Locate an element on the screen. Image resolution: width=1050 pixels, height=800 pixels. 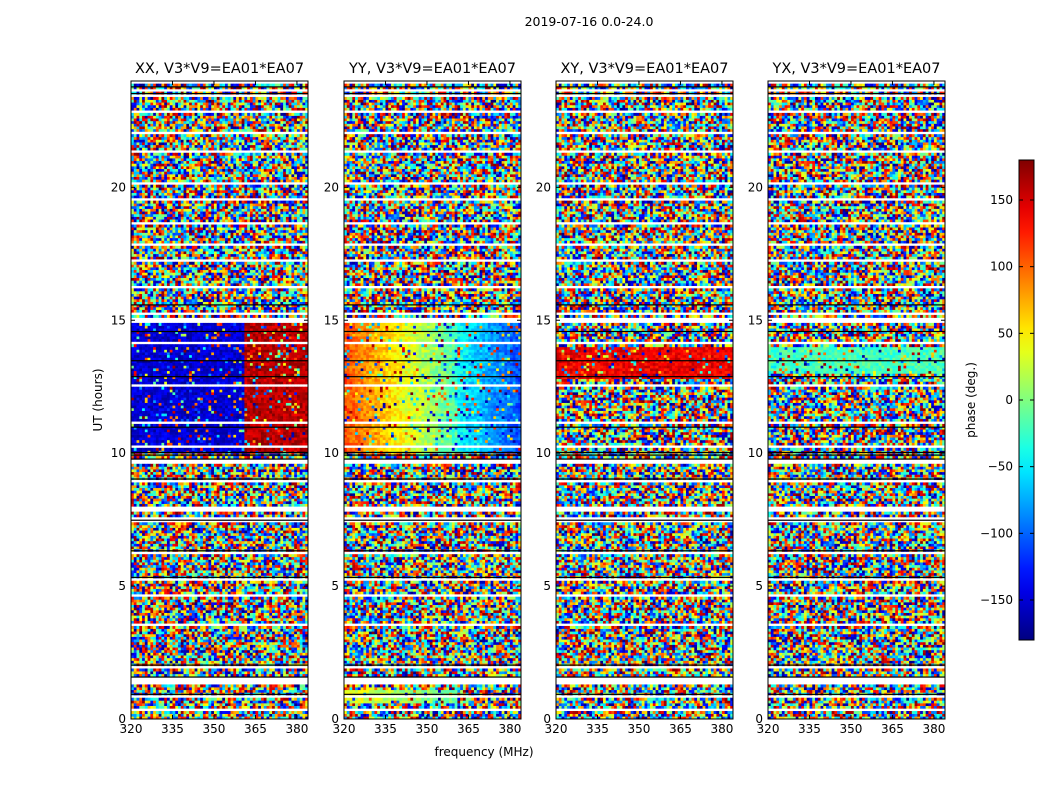
colorbar: −150 −100 −50 0 50 100 150 is located at coordinates (1007, 400).